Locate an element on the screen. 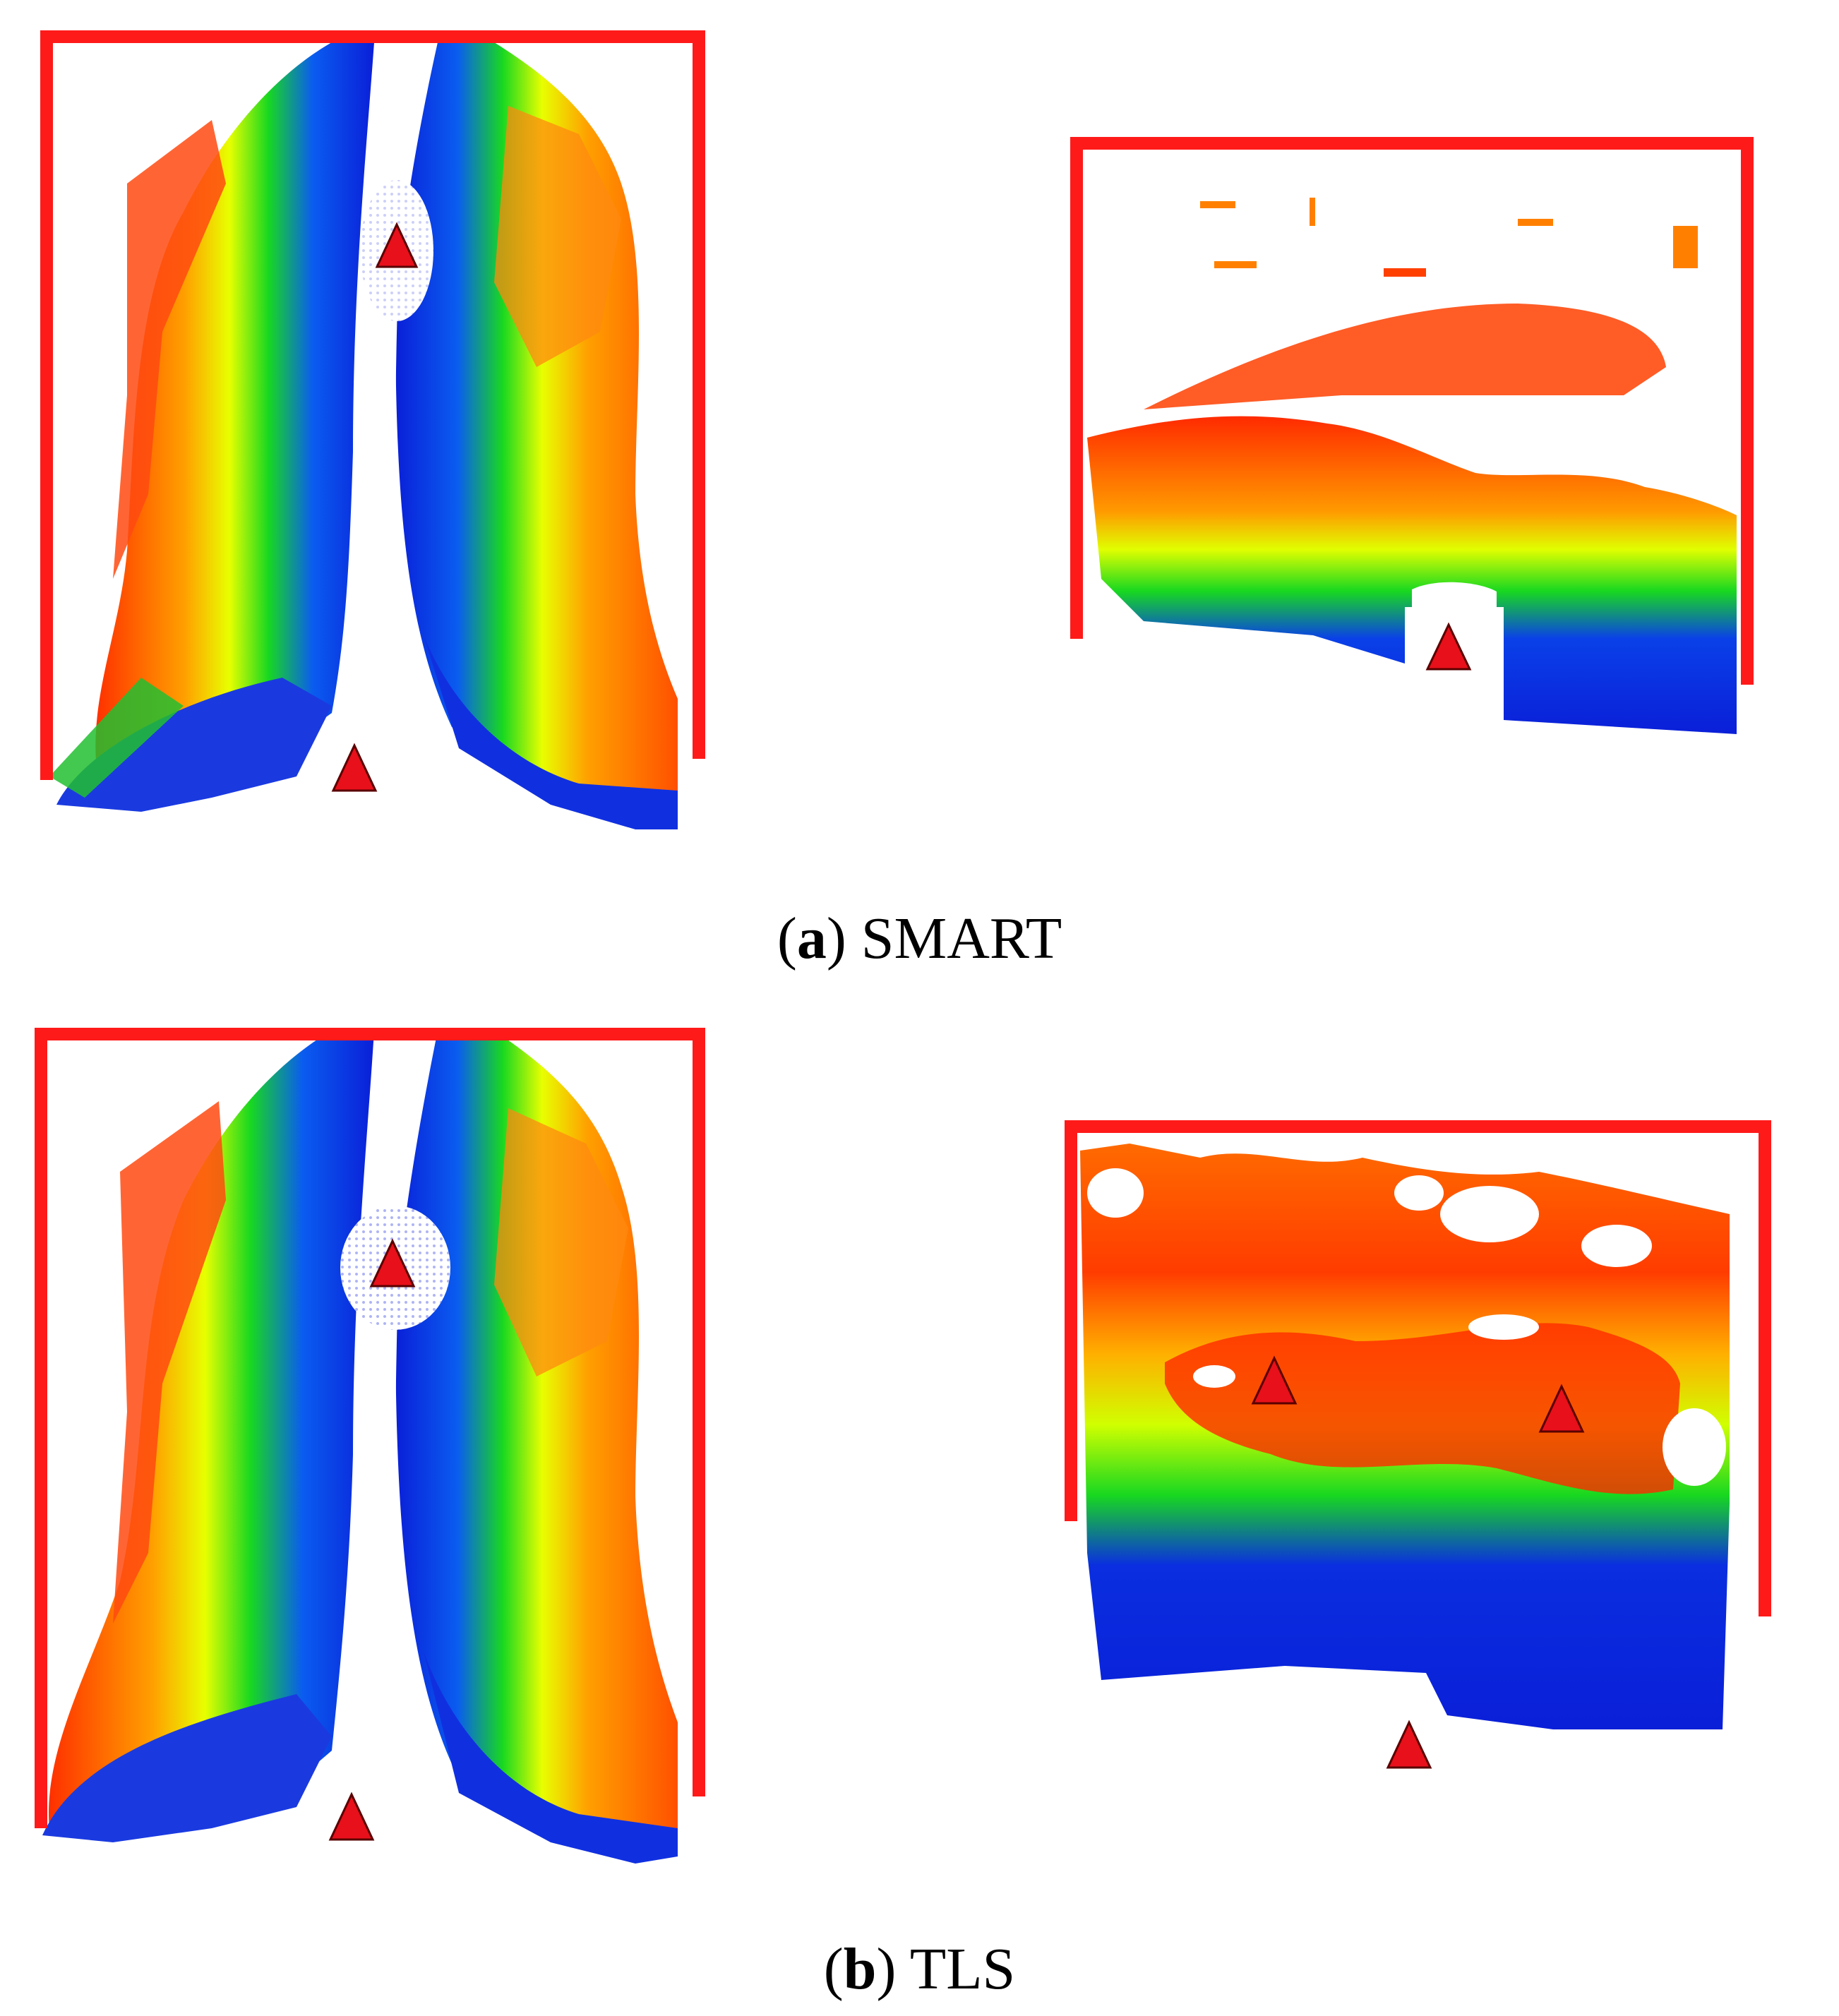  panel-b-top-right-scatter is located at coordinates (561, 1242).